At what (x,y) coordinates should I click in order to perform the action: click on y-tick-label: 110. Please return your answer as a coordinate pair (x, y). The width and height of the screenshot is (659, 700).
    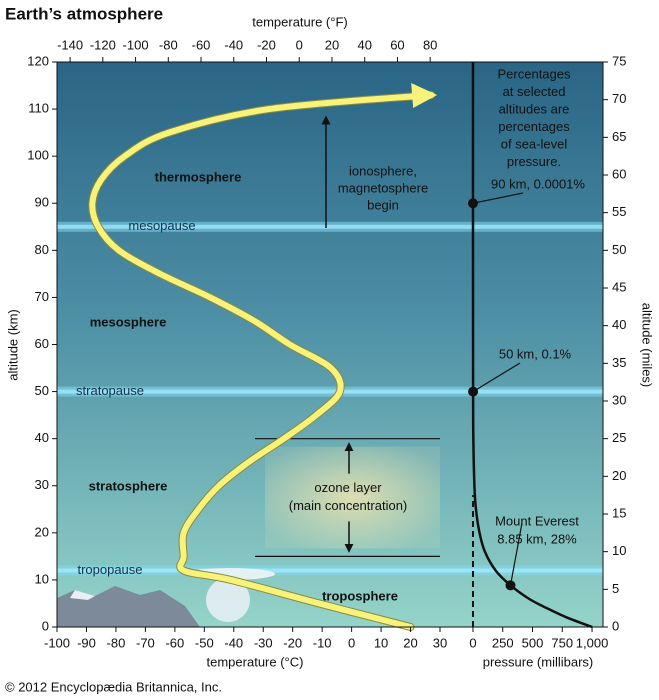
    Looking at the image, I should click on (38, 108).